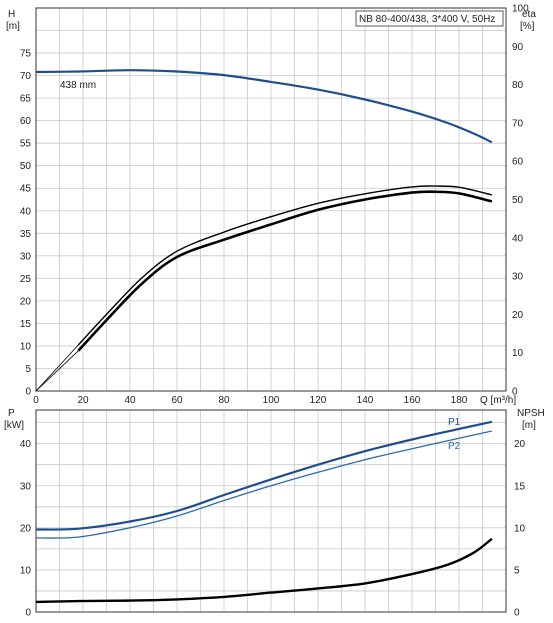 The width and height of the screenshot is (553, 623). What do you see at coordinates (518, 238) in the screenshot?
I see `top-right-tick-label: 40` at bounding box center [518, 238].